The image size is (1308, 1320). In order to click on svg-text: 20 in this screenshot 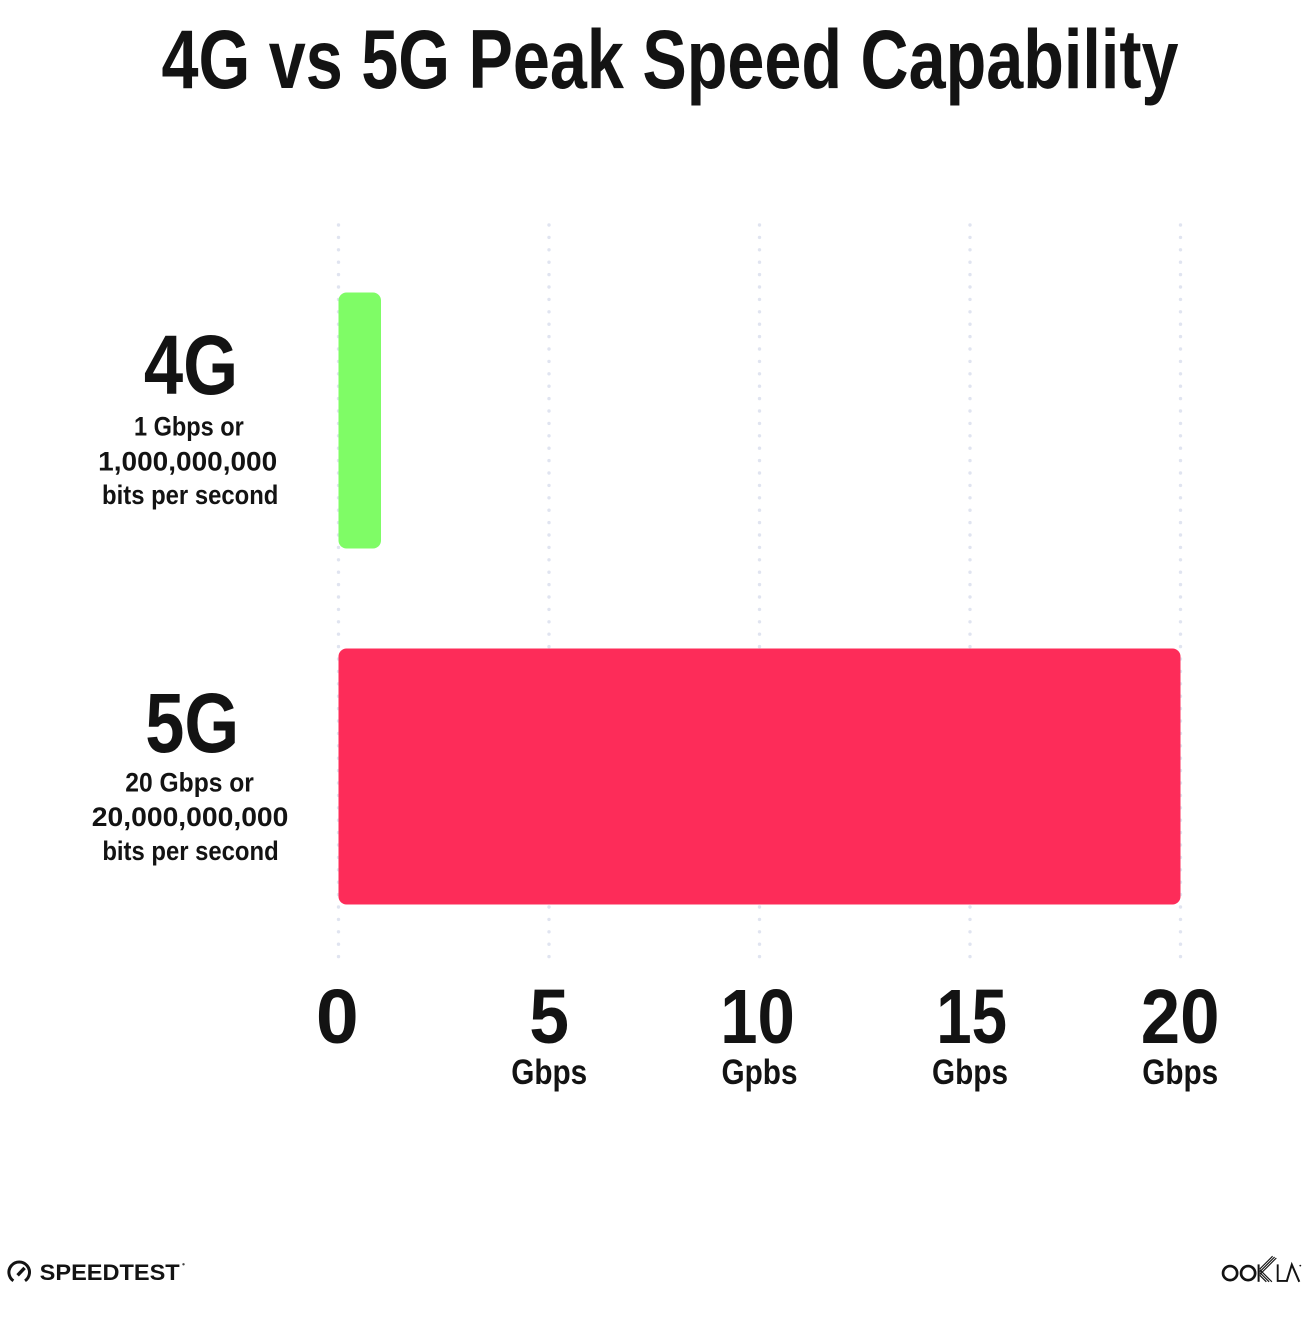, I will do `click(1180, 1017)`.